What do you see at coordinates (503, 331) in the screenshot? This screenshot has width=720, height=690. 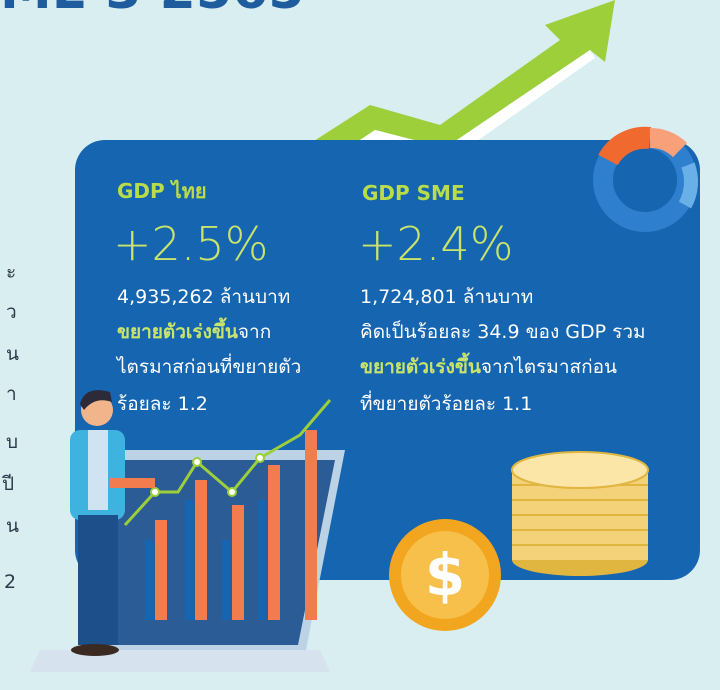 I see `card-share: คิดเป็นร้อยละ 34.9 ของ GDP รวม` at bounding box center [503, 331].